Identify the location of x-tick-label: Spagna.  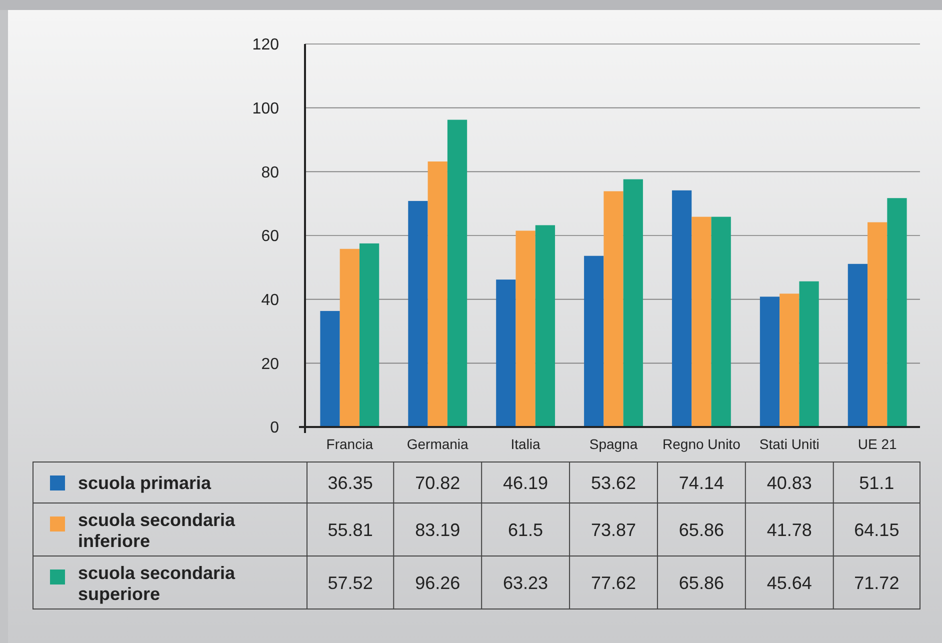
(613, 444).